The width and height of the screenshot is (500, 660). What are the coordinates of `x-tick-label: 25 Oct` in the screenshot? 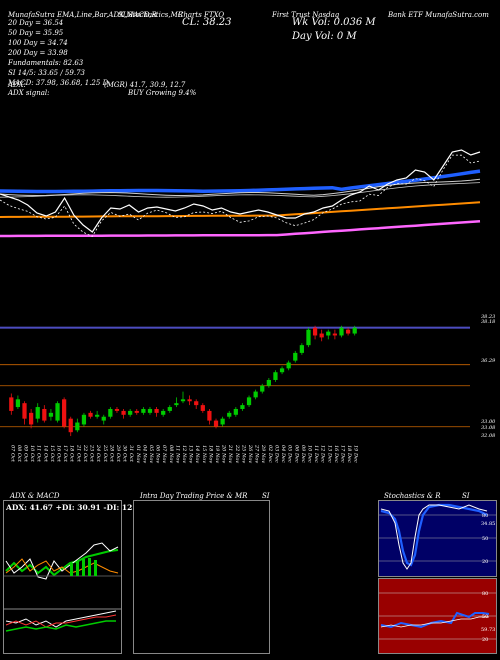 It's located at (105, 453).